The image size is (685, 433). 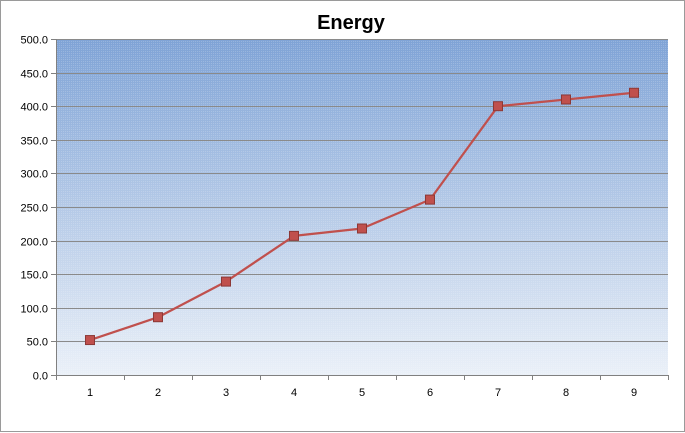 What do you see at coordinates (634, 393) in the screenshot?
I see `x-tick-label: 9` at bounding box center [634, 393].